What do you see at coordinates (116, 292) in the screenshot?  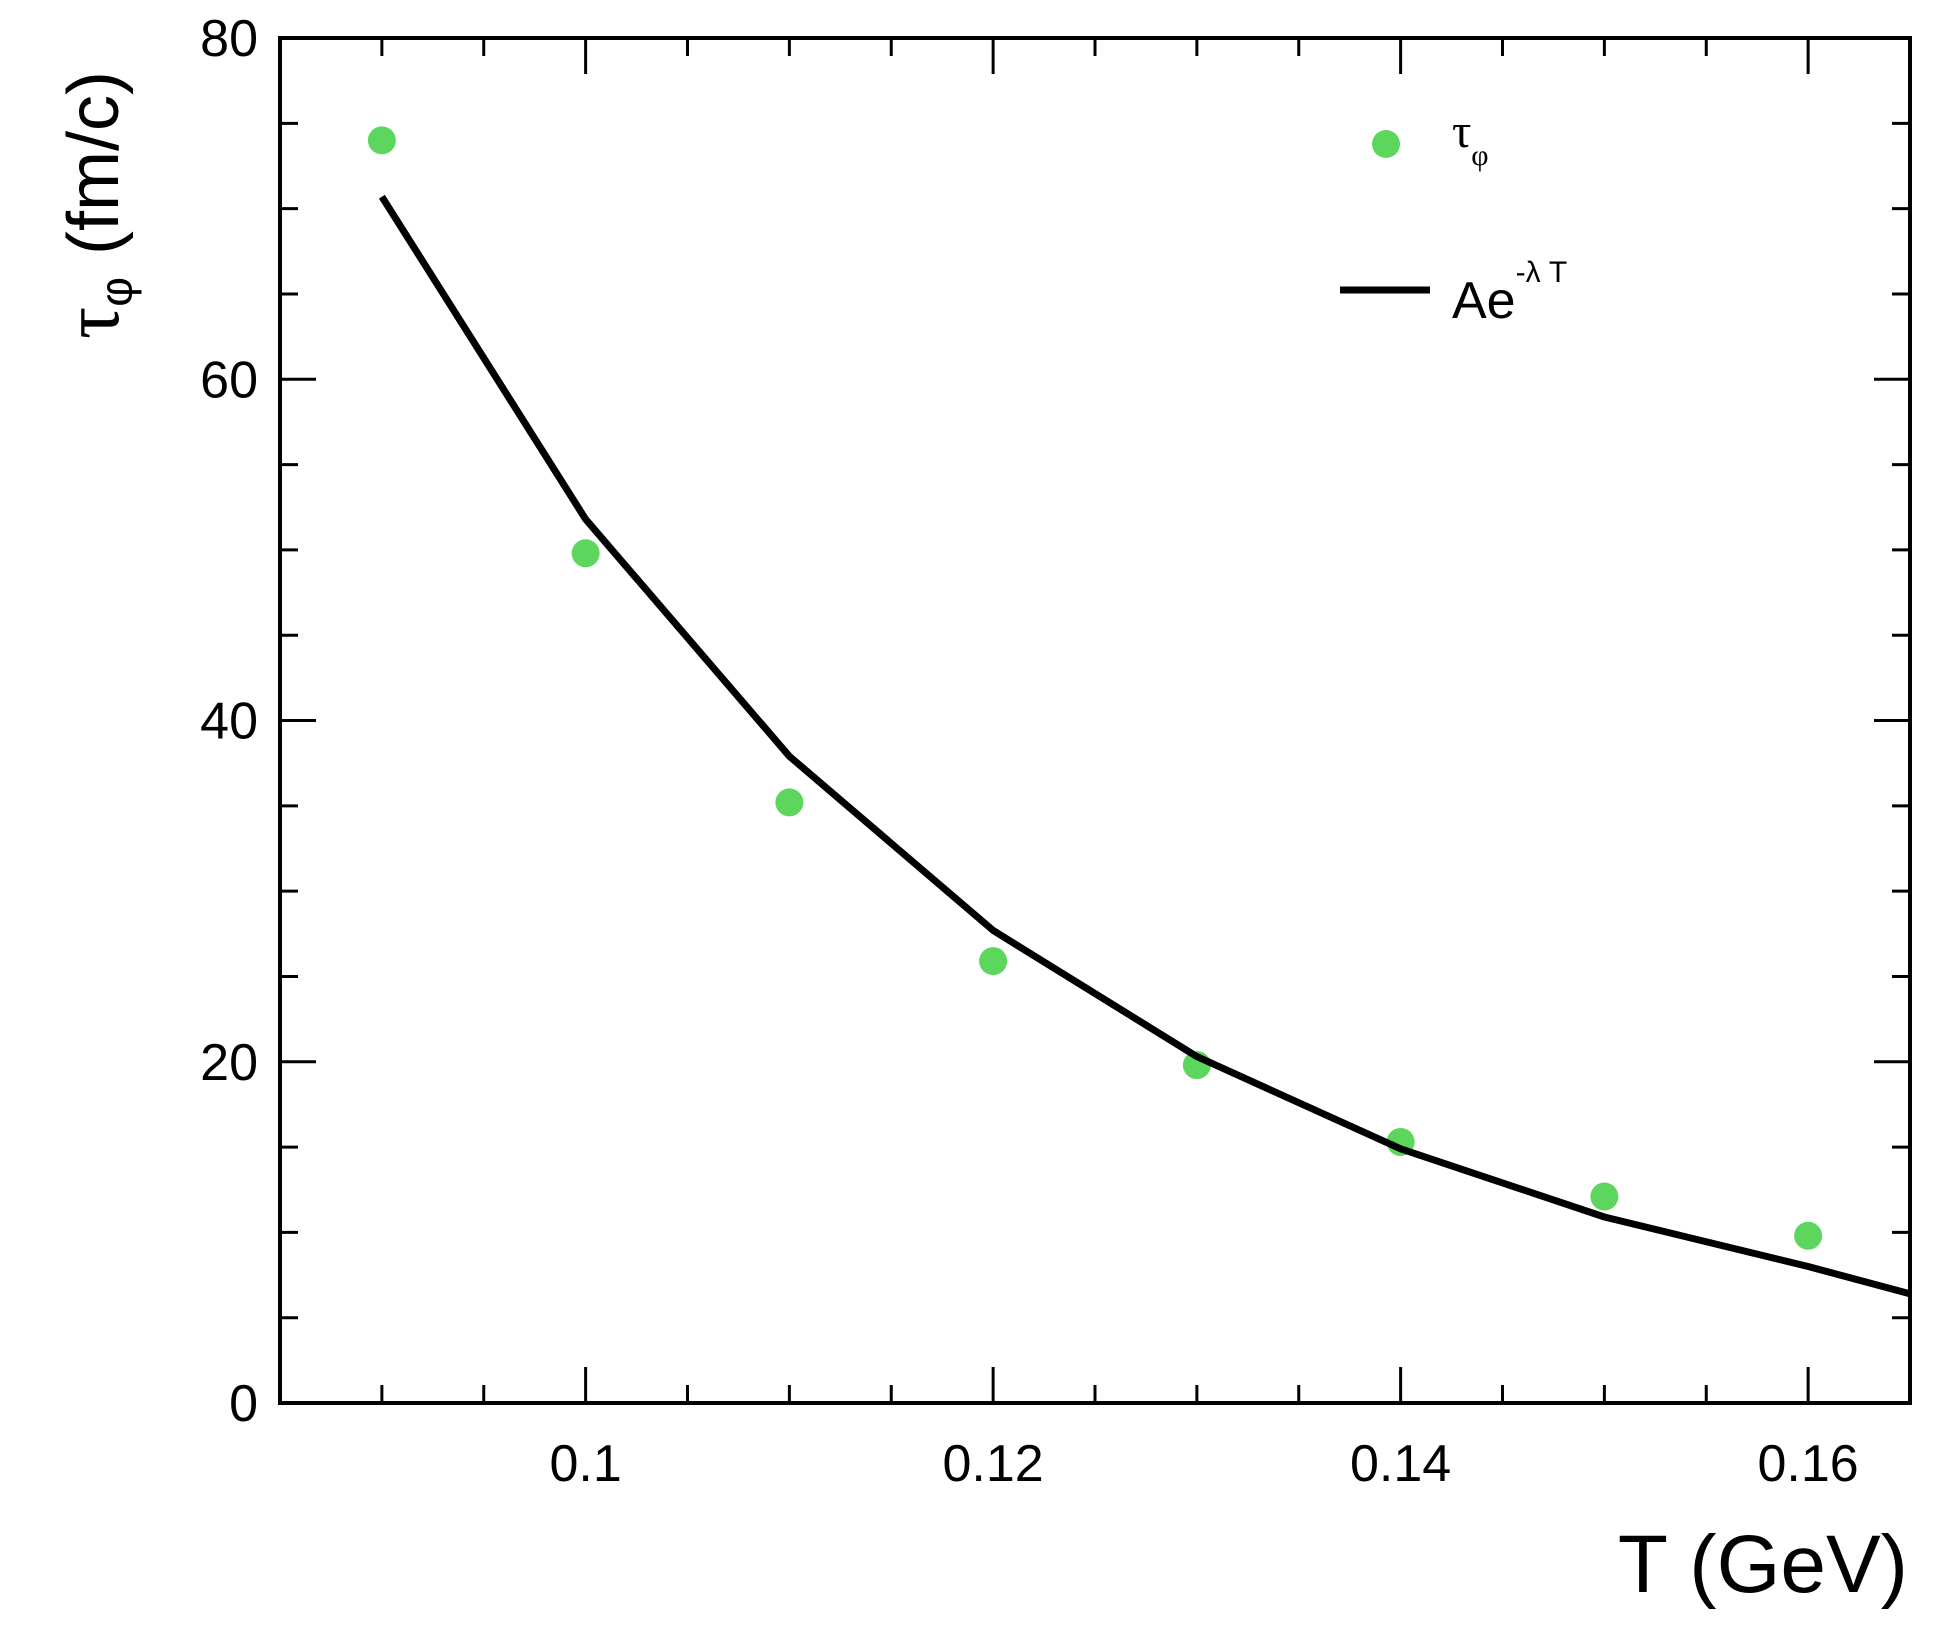 I see `y-axis-subscript: φ` at bounding box center [116, 292].